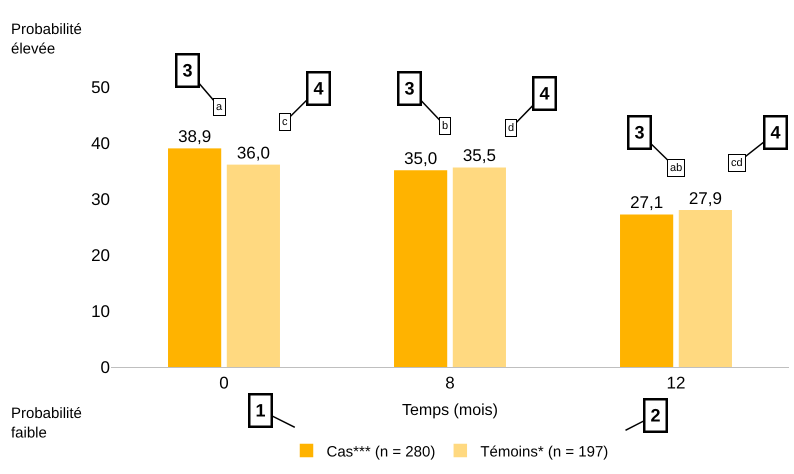 The width and height of the screenshot is (794, 474). I want to click on annotation: b, so click(445, 126).